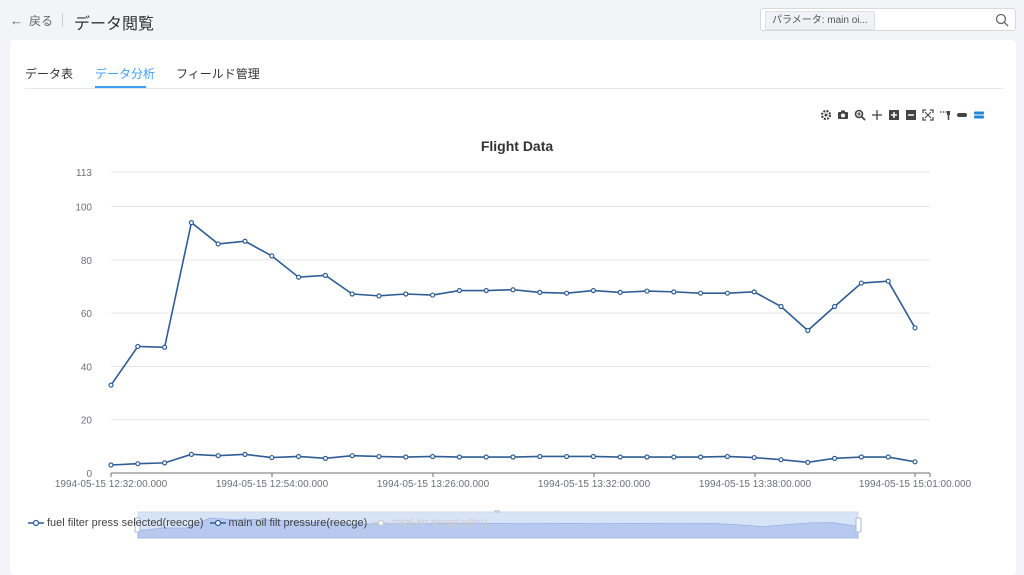 This screenshot has height=575, width=1024. Describe the element at coordinates (433, 484) in the screenshot. I see `x-tick-label: 1994-05-15 13:26:00.000` at that location.